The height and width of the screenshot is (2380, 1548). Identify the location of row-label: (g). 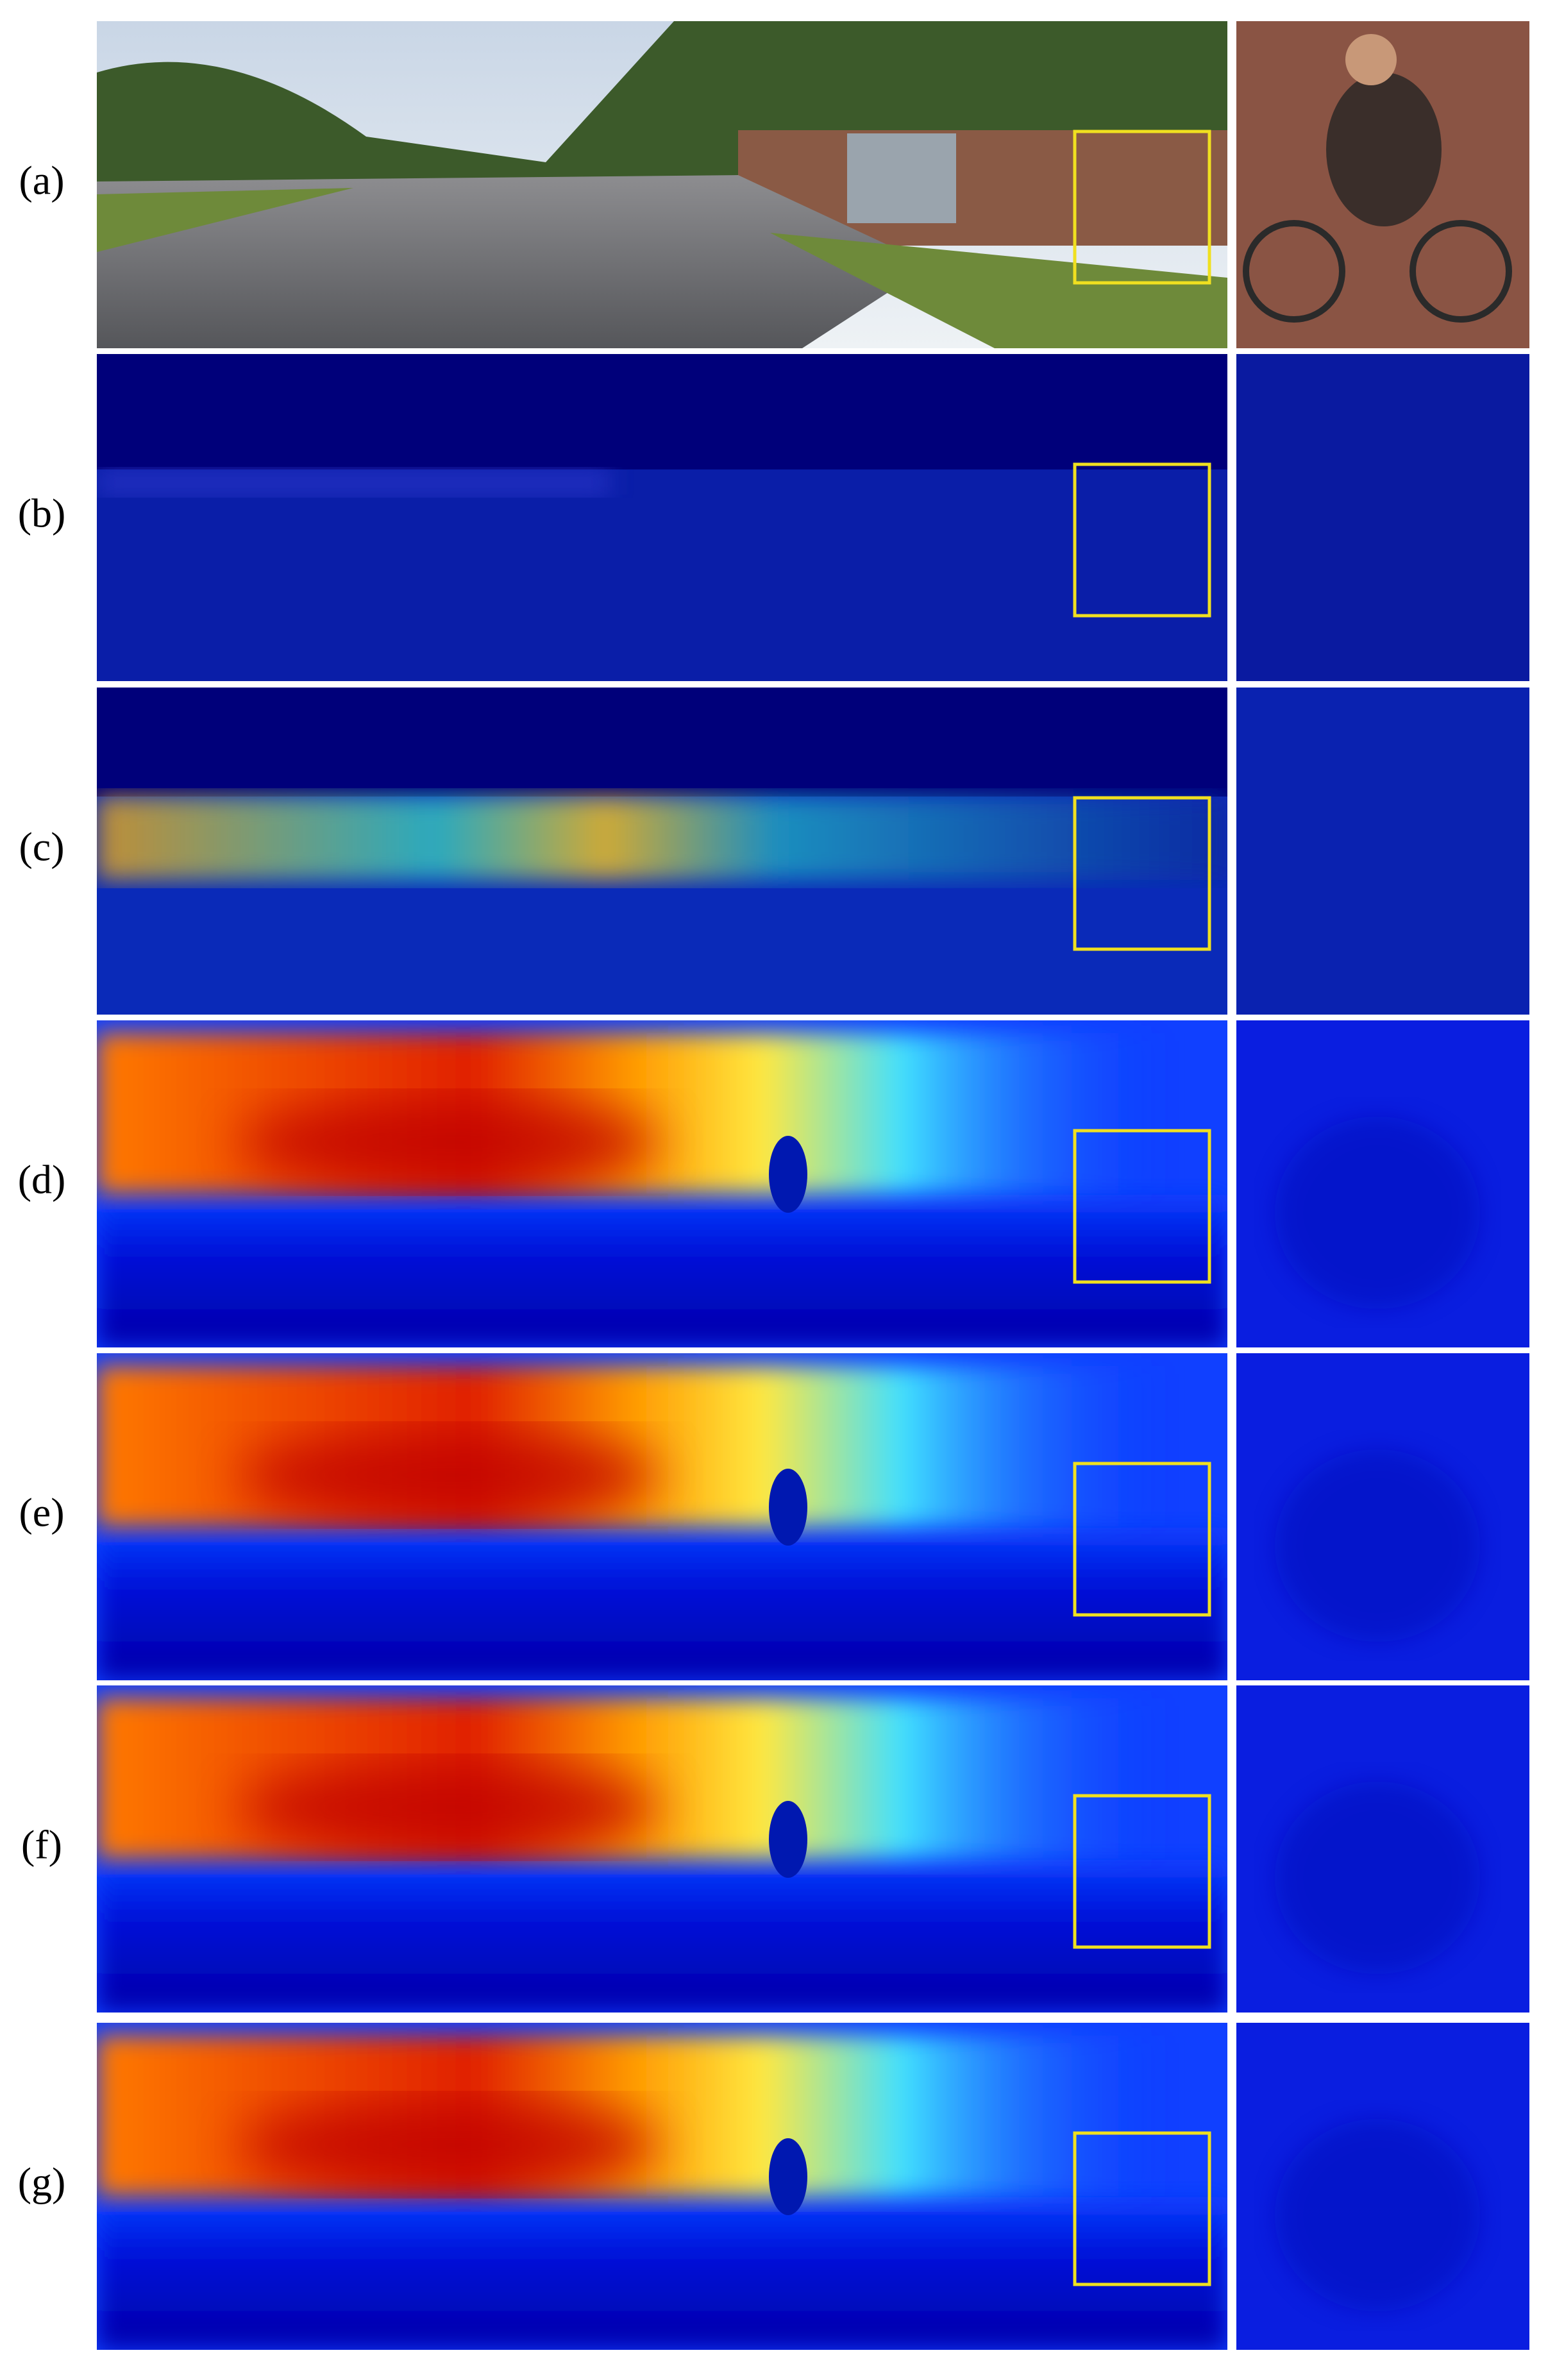
(42, 2182).